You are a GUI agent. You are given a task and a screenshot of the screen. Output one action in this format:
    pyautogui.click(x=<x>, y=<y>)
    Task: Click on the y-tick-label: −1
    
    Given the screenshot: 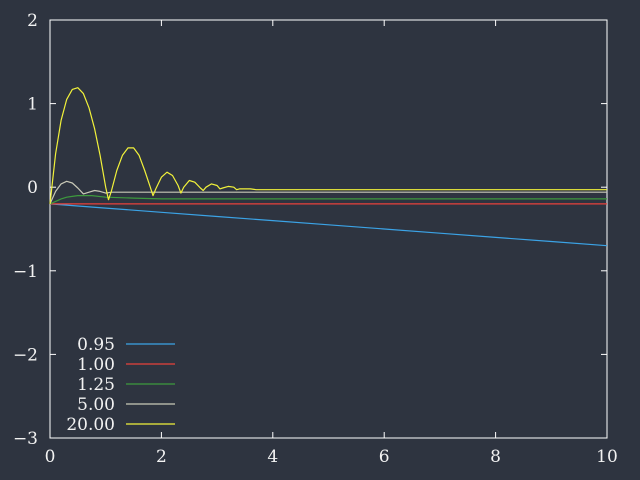 What is the action you would take?
    pyautogui.click(x=25, y=272)
    